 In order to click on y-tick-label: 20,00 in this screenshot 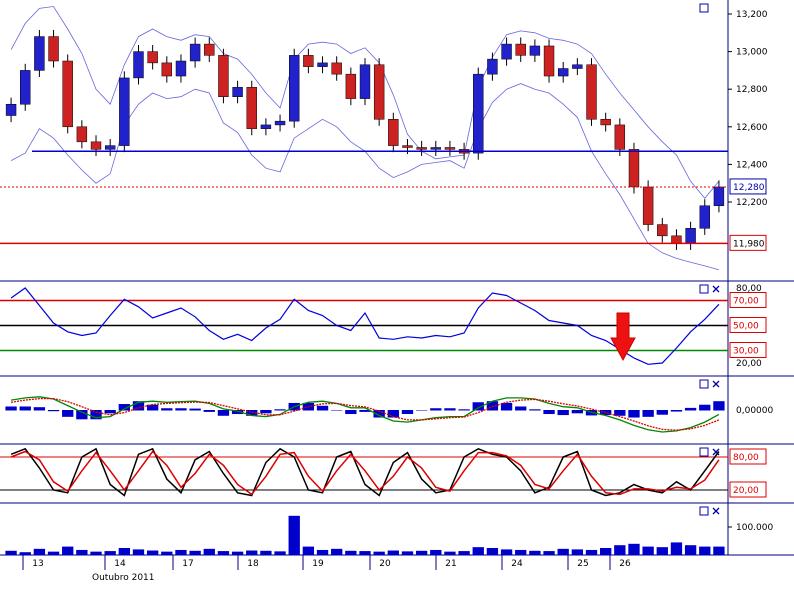, I will do `click(749, 364)`.